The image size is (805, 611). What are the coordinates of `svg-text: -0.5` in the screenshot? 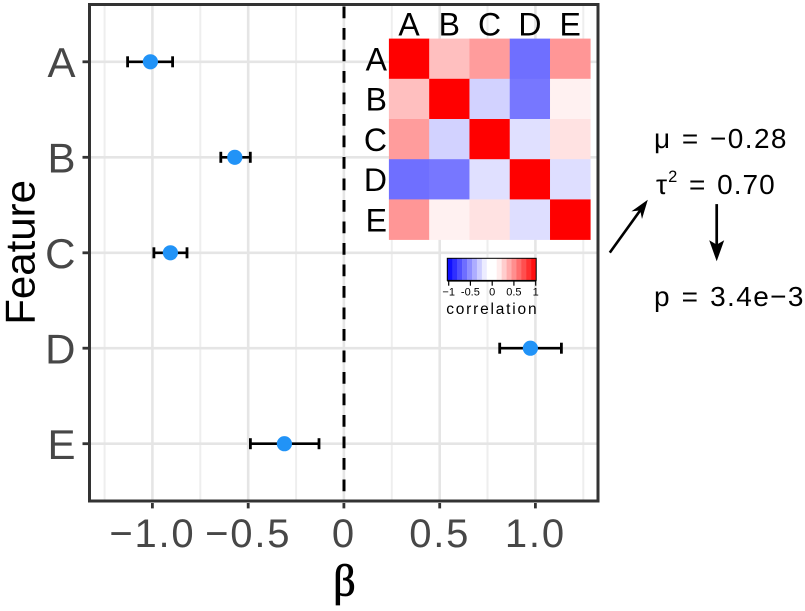 It's located at (470, 293).